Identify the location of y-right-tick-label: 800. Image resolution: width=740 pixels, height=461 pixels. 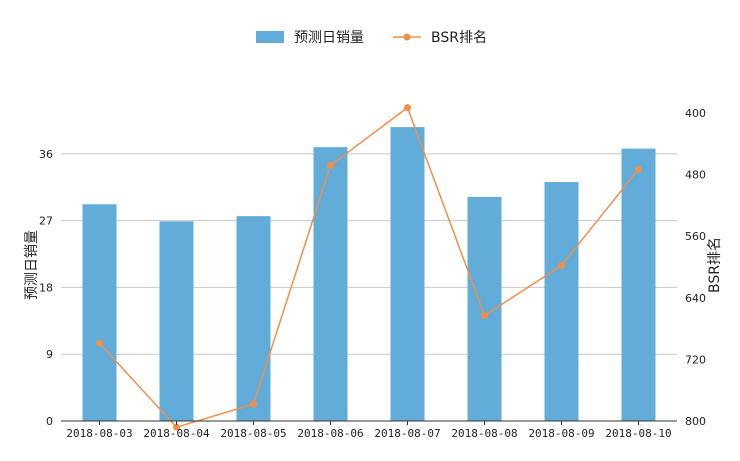
(695, 421).